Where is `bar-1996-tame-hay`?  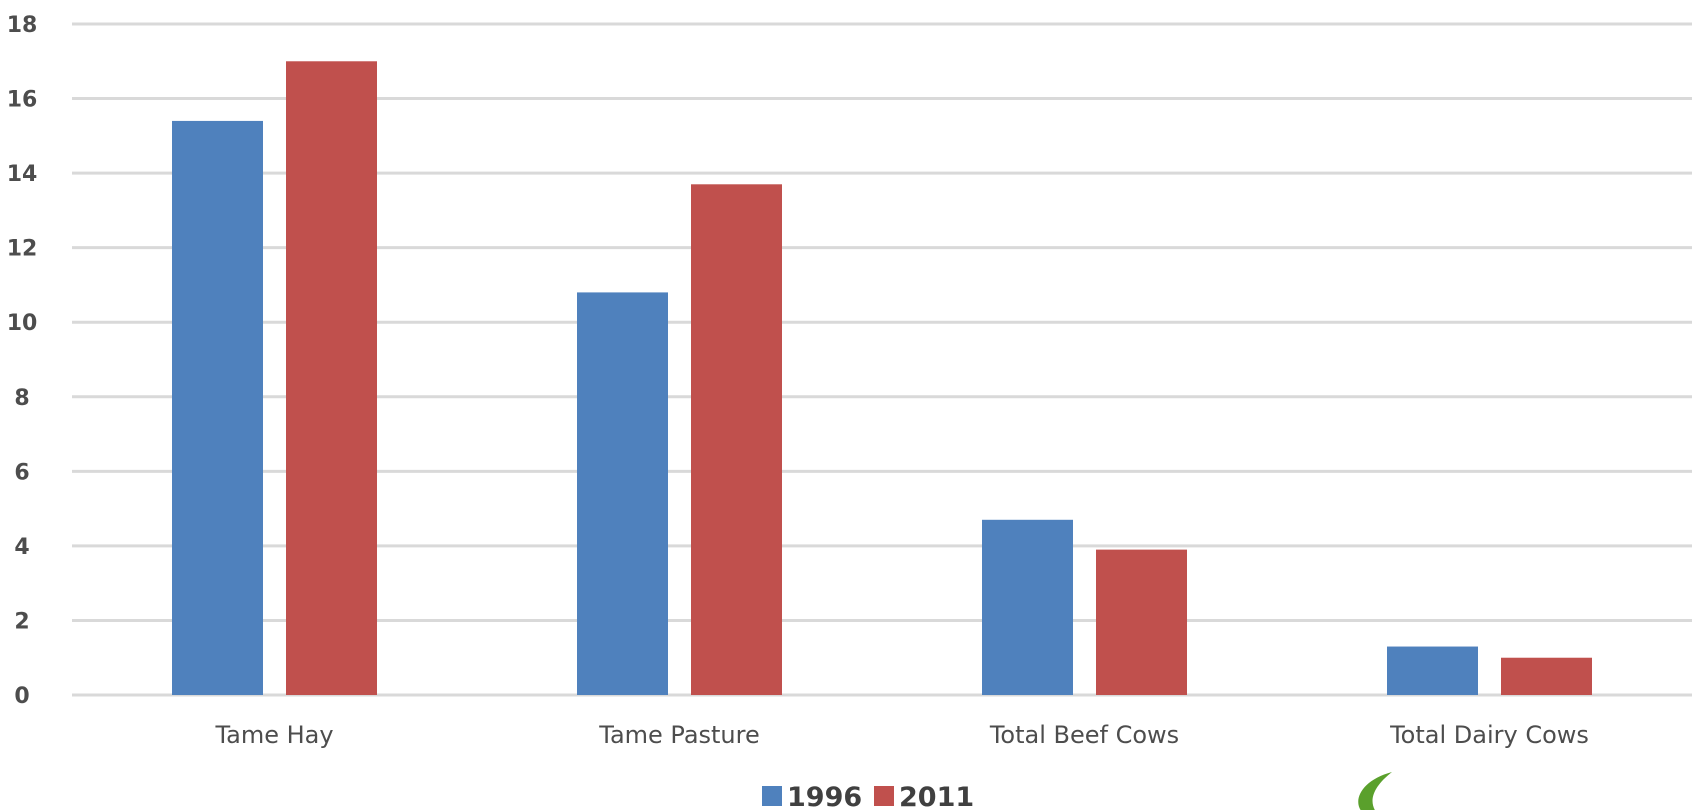
bar-1996-tame-hay is located at coordinates (217, 407).